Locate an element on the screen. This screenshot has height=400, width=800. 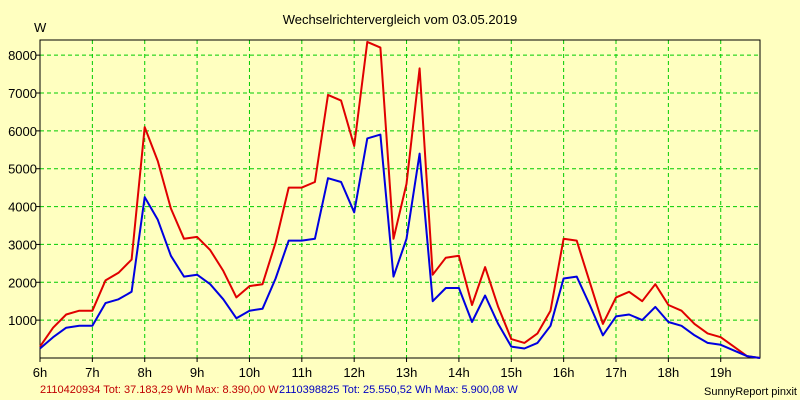
y-tick-label: 8000 is located at coordinates (22, 55).